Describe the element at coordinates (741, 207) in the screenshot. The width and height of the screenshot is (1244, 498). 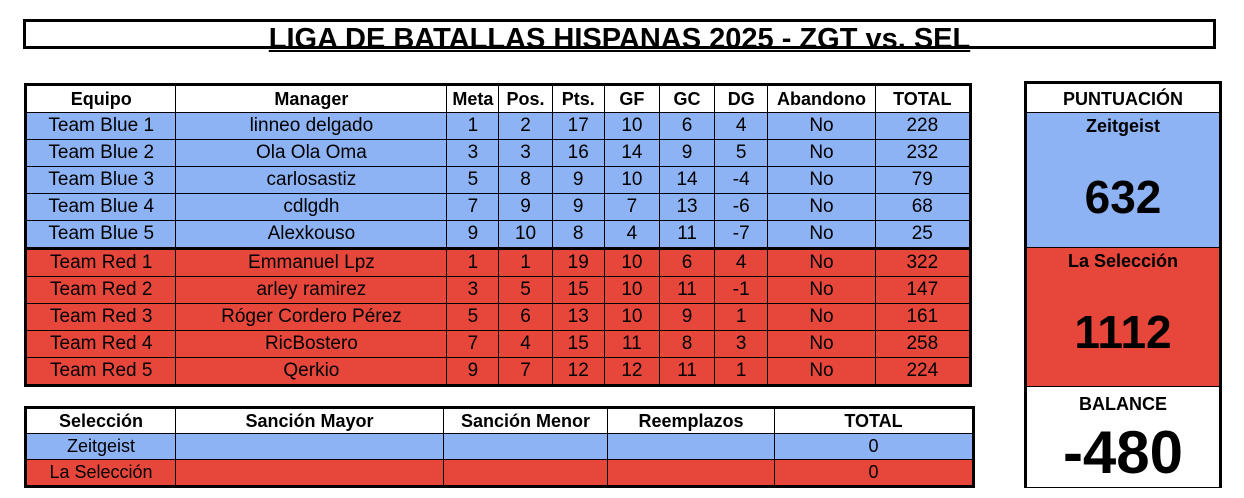
I see `cell-dg: -6` at that location.